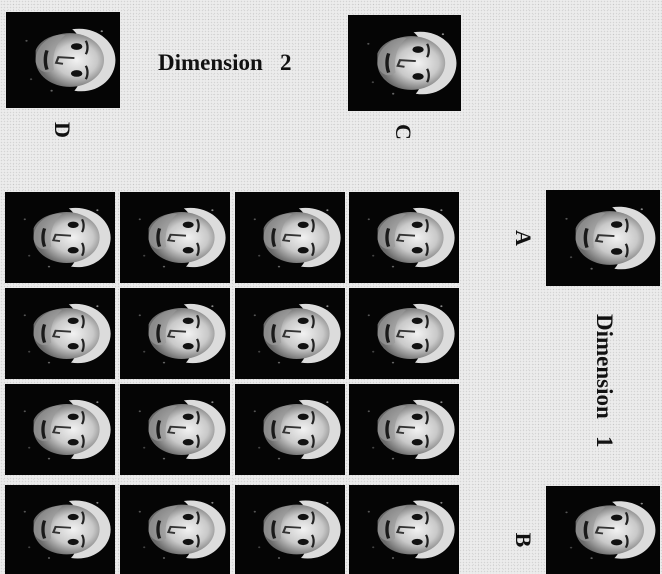  What do you see at coordinates (225, 62) in the screenshot?
I see `dimension-2-label: Dimension 2` at bounding box center [225, 62].